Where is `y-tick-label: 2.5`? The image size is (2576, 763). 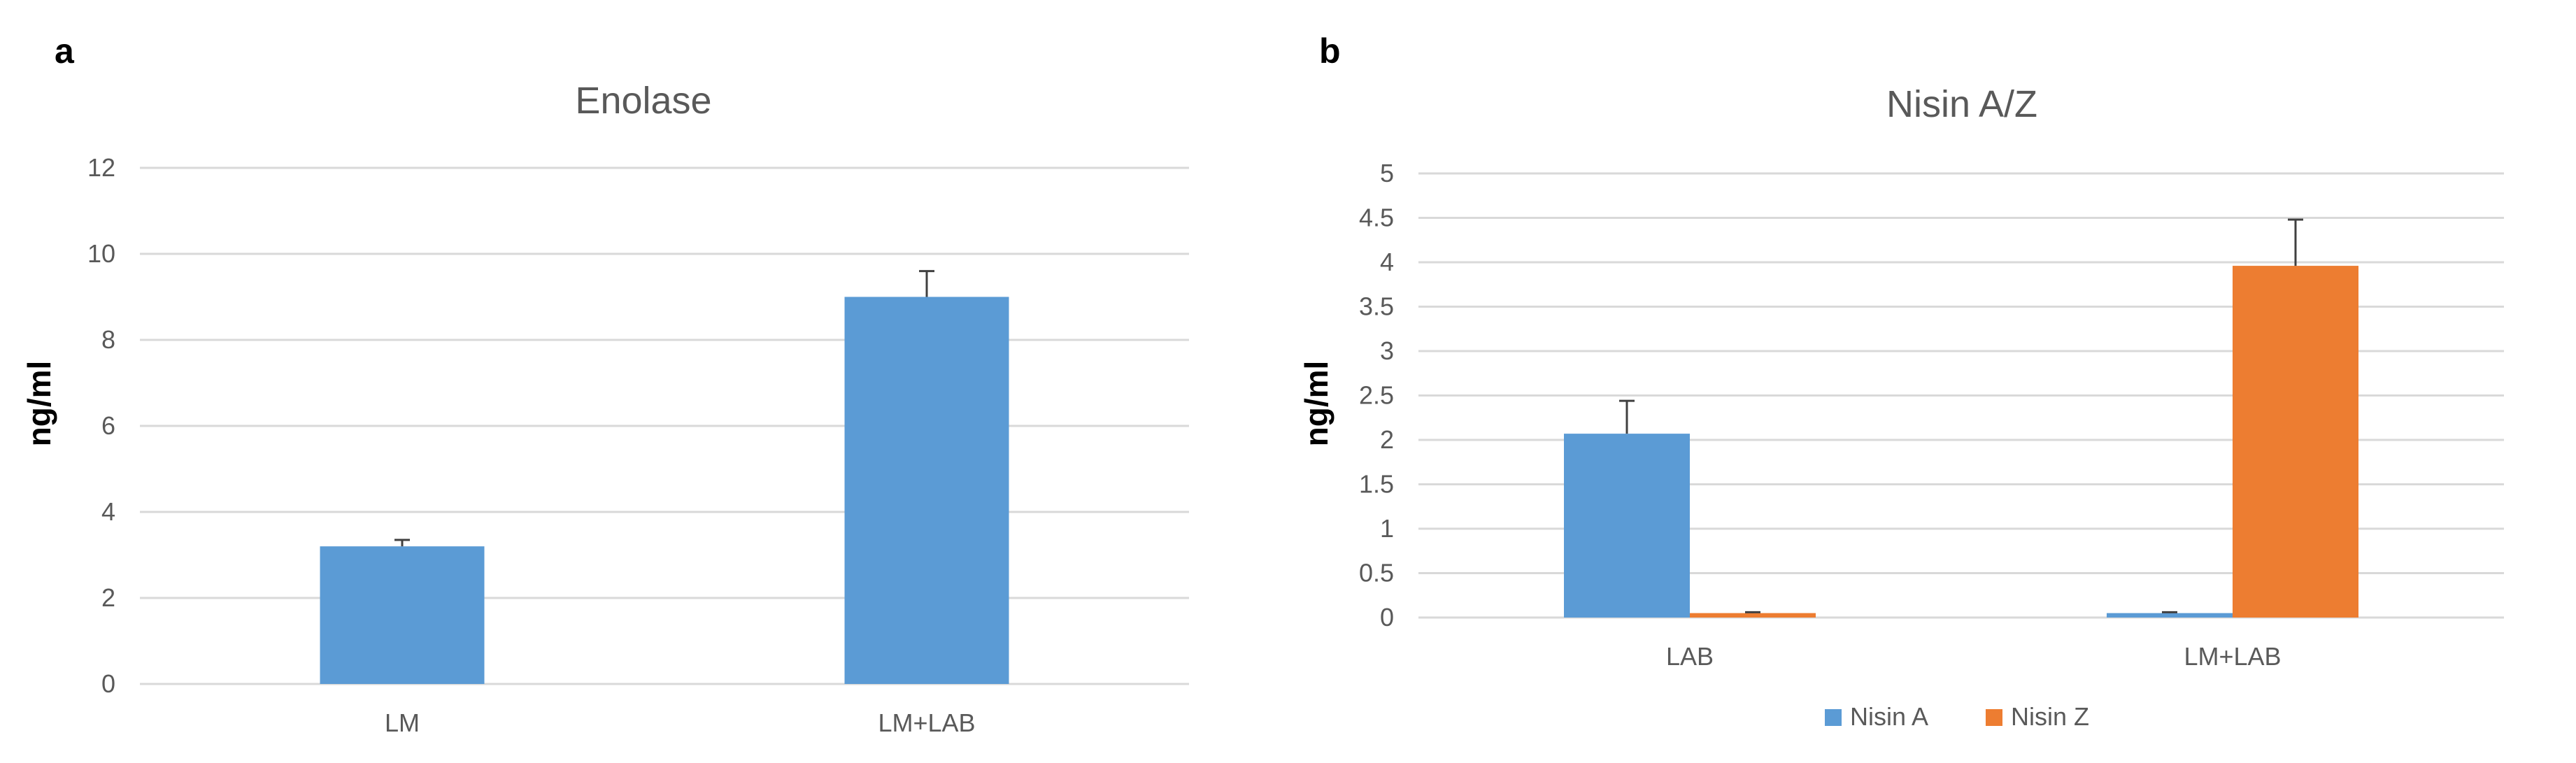
y-tick-label: 2.5 is located at coordinates (1376, 396).